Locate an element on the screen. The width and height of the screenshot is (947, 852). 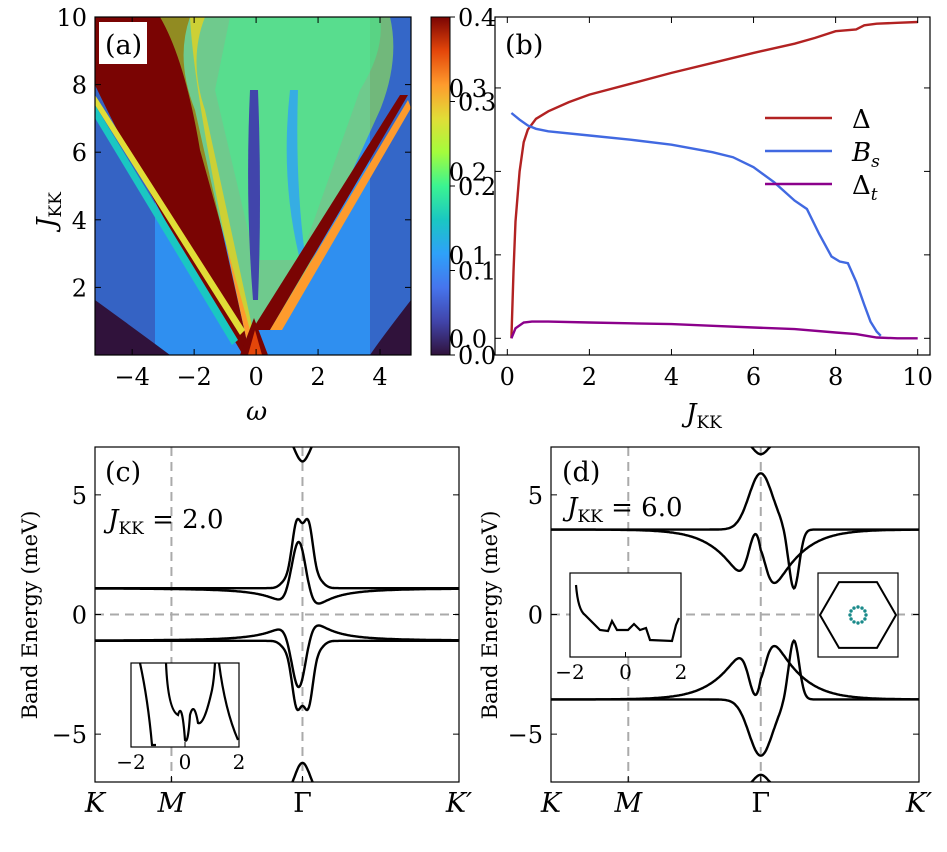
inset-d: −2 0 2 is located at coordinates (621, 628).